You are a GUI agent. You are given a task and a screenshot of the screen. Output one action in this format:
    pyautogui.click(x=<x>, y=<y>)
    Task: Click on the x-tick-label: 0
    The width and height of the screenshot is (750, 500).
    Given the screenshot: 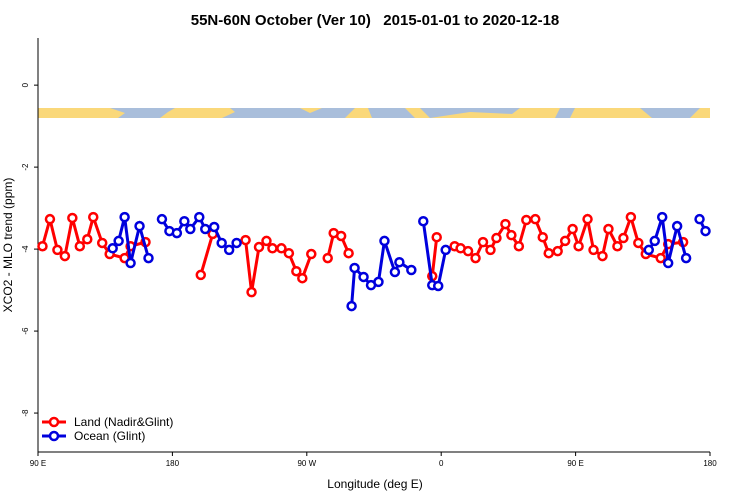 What is the action you would take?
    pyautogui.click(x=441, y=463)
    